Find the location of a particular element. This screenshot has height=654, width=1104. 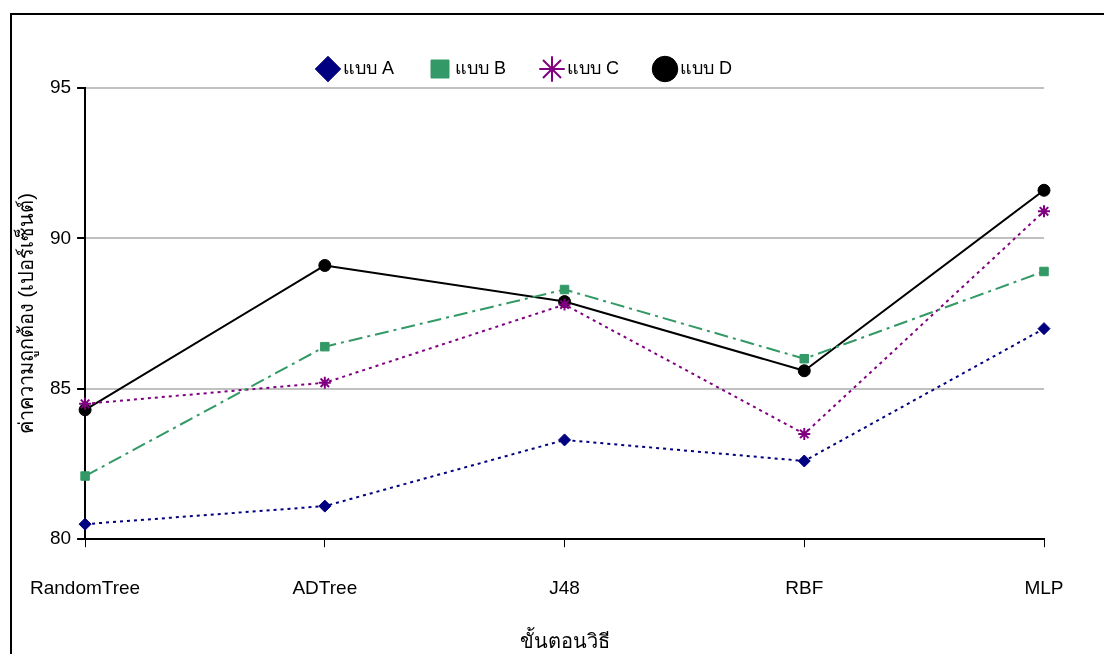

x-axis-title: ขั้นตอนวิธี is located at coordinates (564, 639).